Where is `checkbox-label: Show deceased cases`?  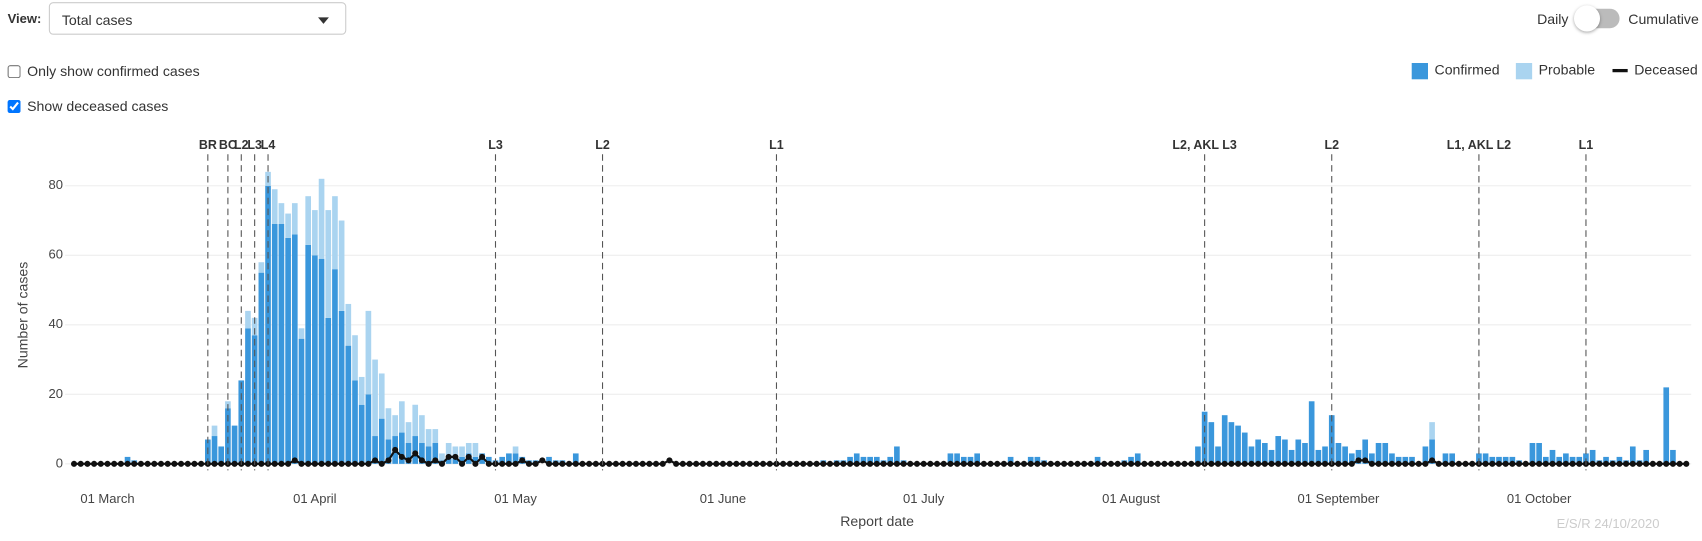 checkbox-label: Show deceased cases is located at coordinates (98, 106).